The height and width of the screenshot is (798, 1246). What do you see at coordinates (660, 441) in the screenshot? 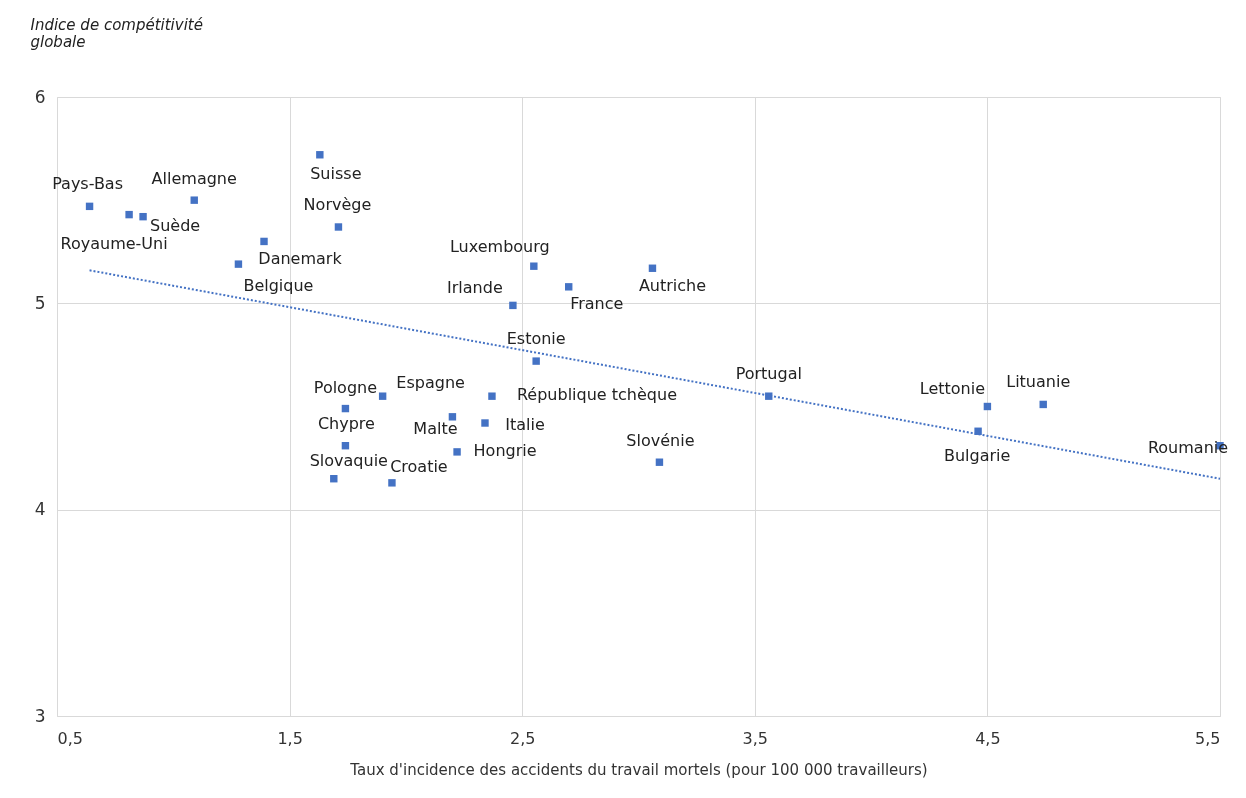
I see `annotation: Slovénie` at bounding box center [660, 441].